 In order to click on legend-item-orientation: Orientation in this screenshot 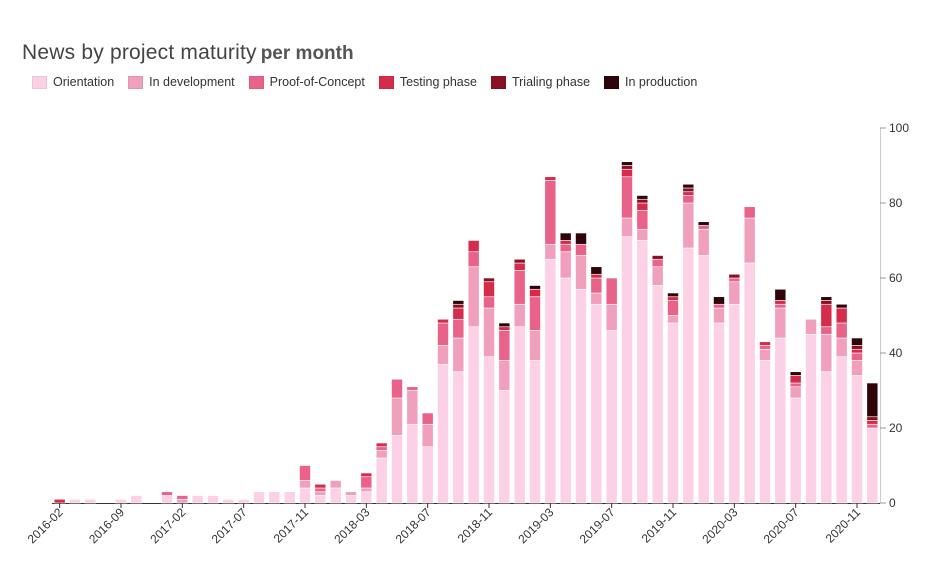, I will do `click(73, 82)`.